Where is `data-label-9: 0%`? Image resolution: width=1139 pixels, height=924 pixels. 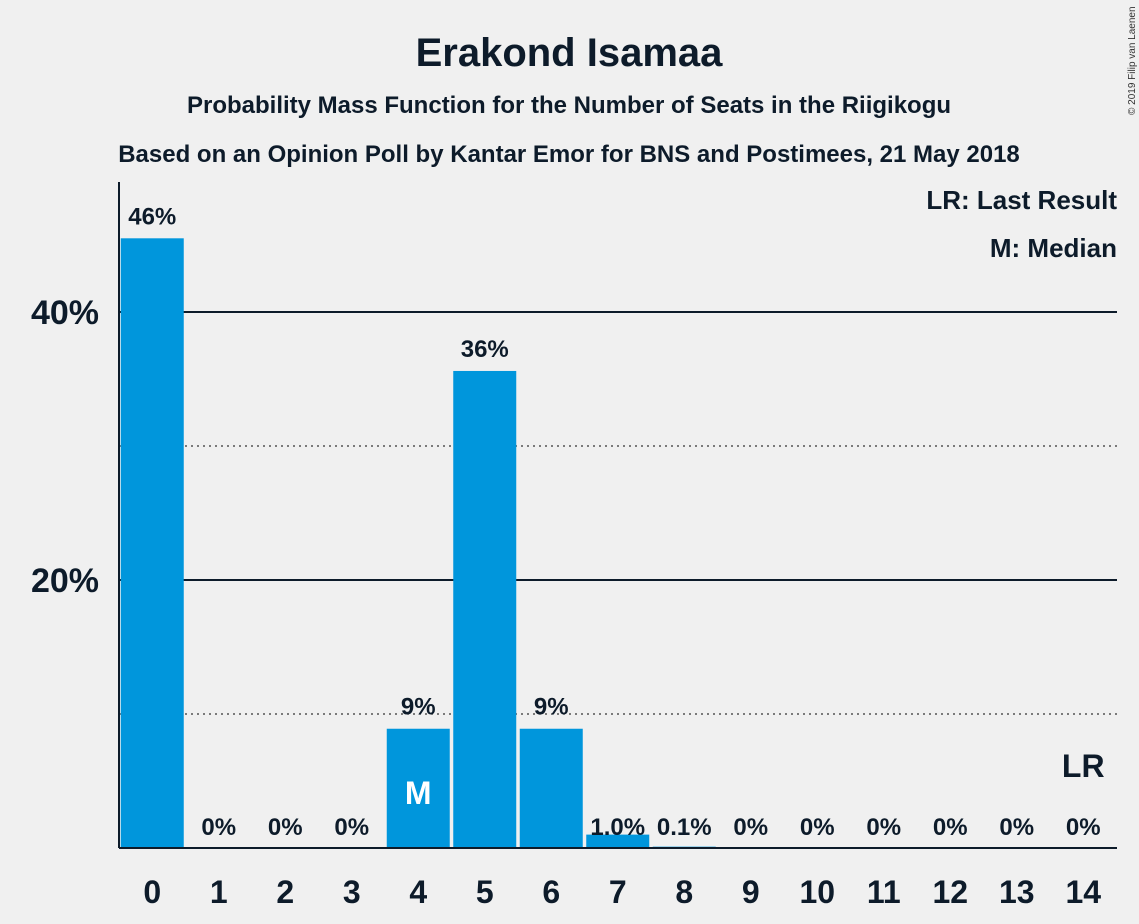 data-label-9: 0% is located at coordinates (750, 827).